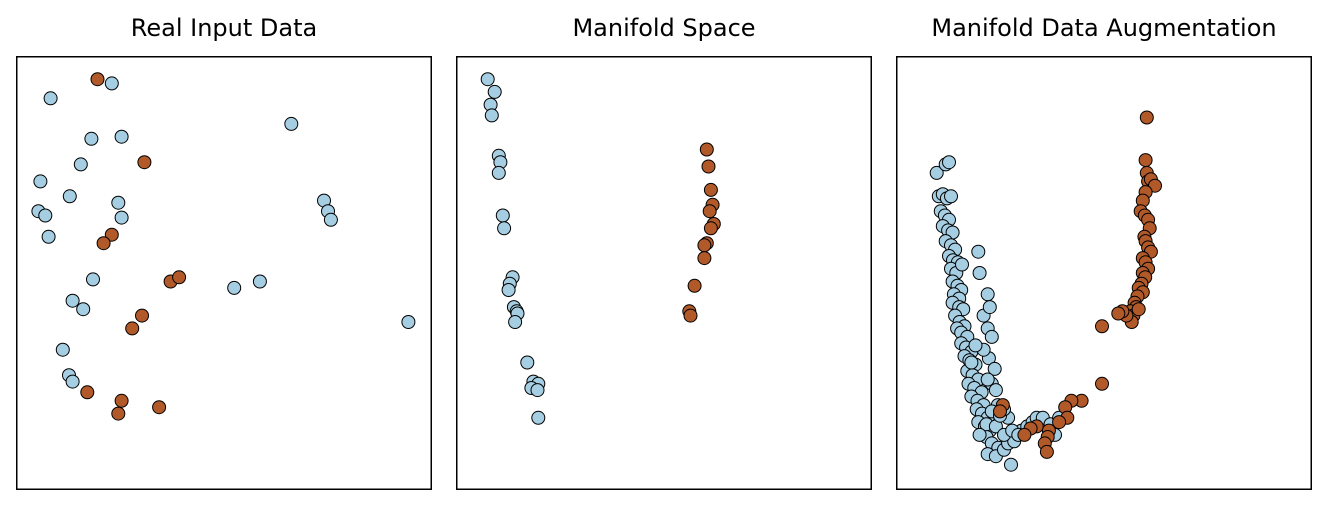  I want to click on chart-title: Real Input Data, so click(224, 28).